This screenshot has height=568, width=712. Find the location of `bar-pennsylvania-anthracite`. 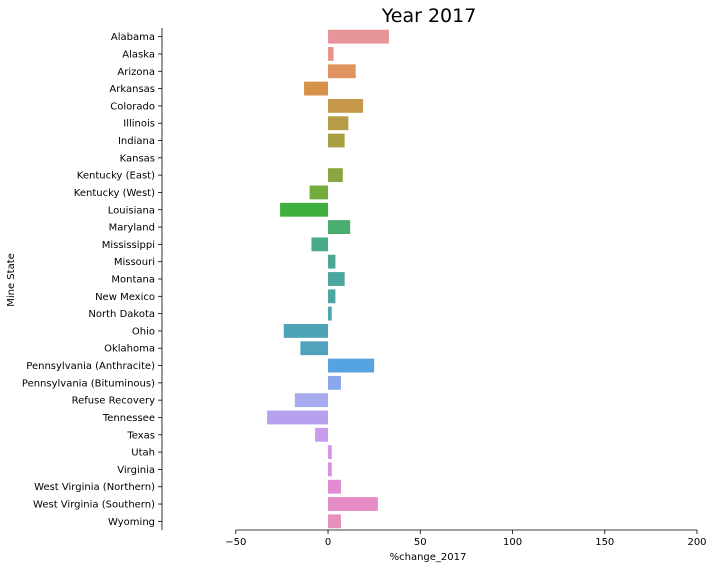

bar-pennsylvania-anthracite is located at coordinates (351, 365).